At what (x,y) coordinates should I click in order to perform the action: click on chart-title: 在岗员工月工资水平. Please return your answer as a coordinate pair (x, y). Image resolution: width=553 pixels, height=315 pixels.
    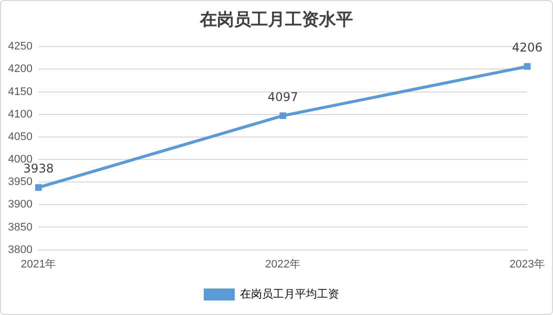
    Looking at the image, I should click on (276, 20).